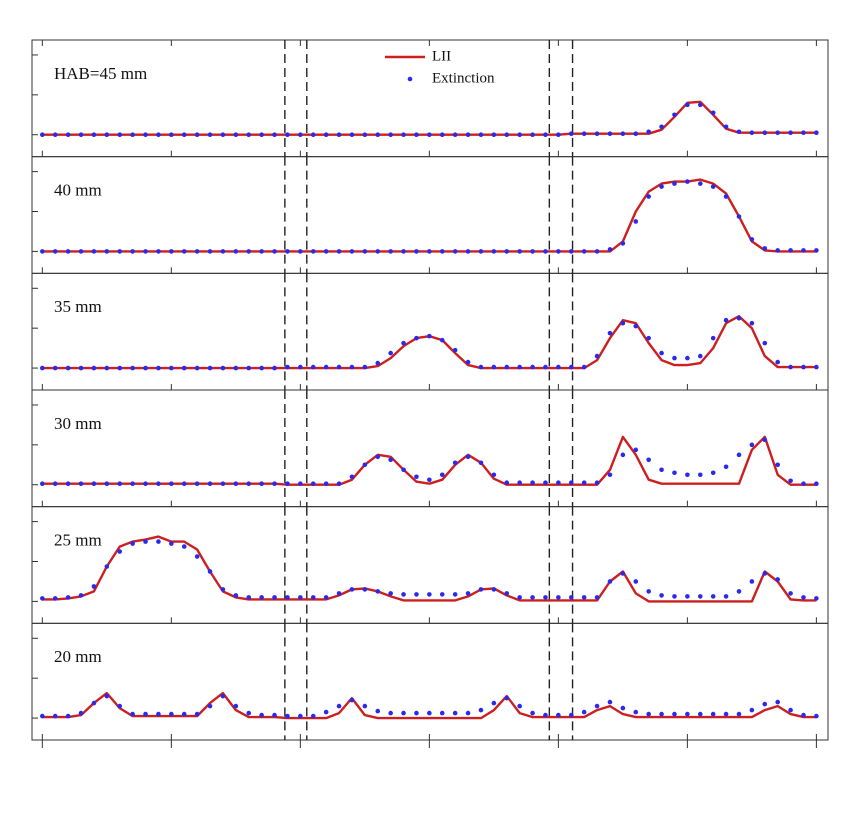  Describe the element at coordinates (78, 656) in the screenshot. I see `panel-label: 20 mm` at that location.